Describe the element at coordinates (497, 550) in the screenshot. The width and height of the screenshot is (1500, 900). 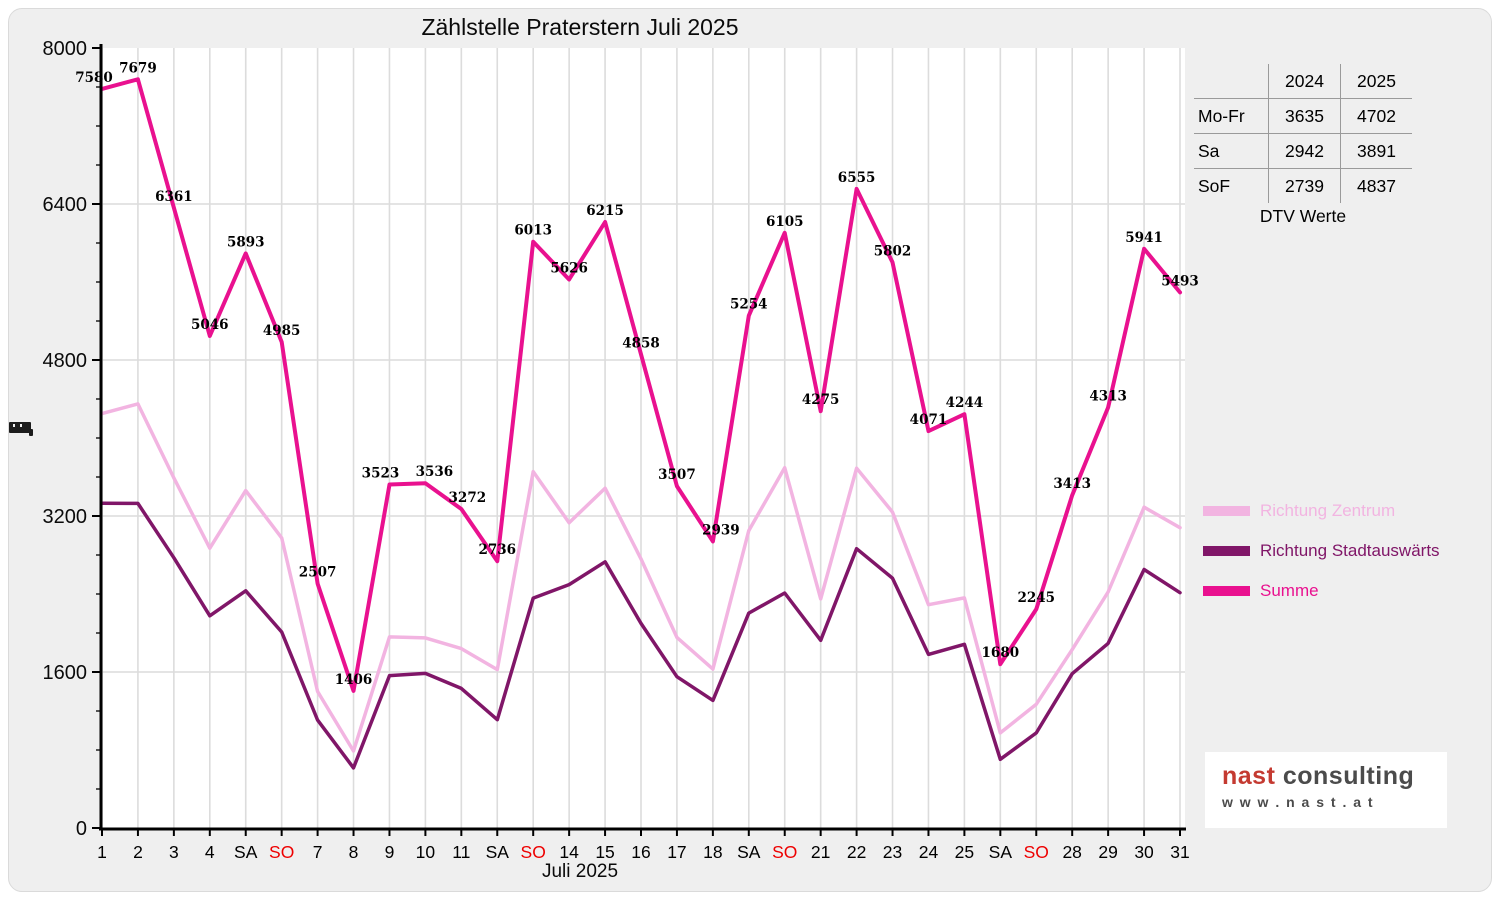
I see `data-point-label: 2736` at that location.